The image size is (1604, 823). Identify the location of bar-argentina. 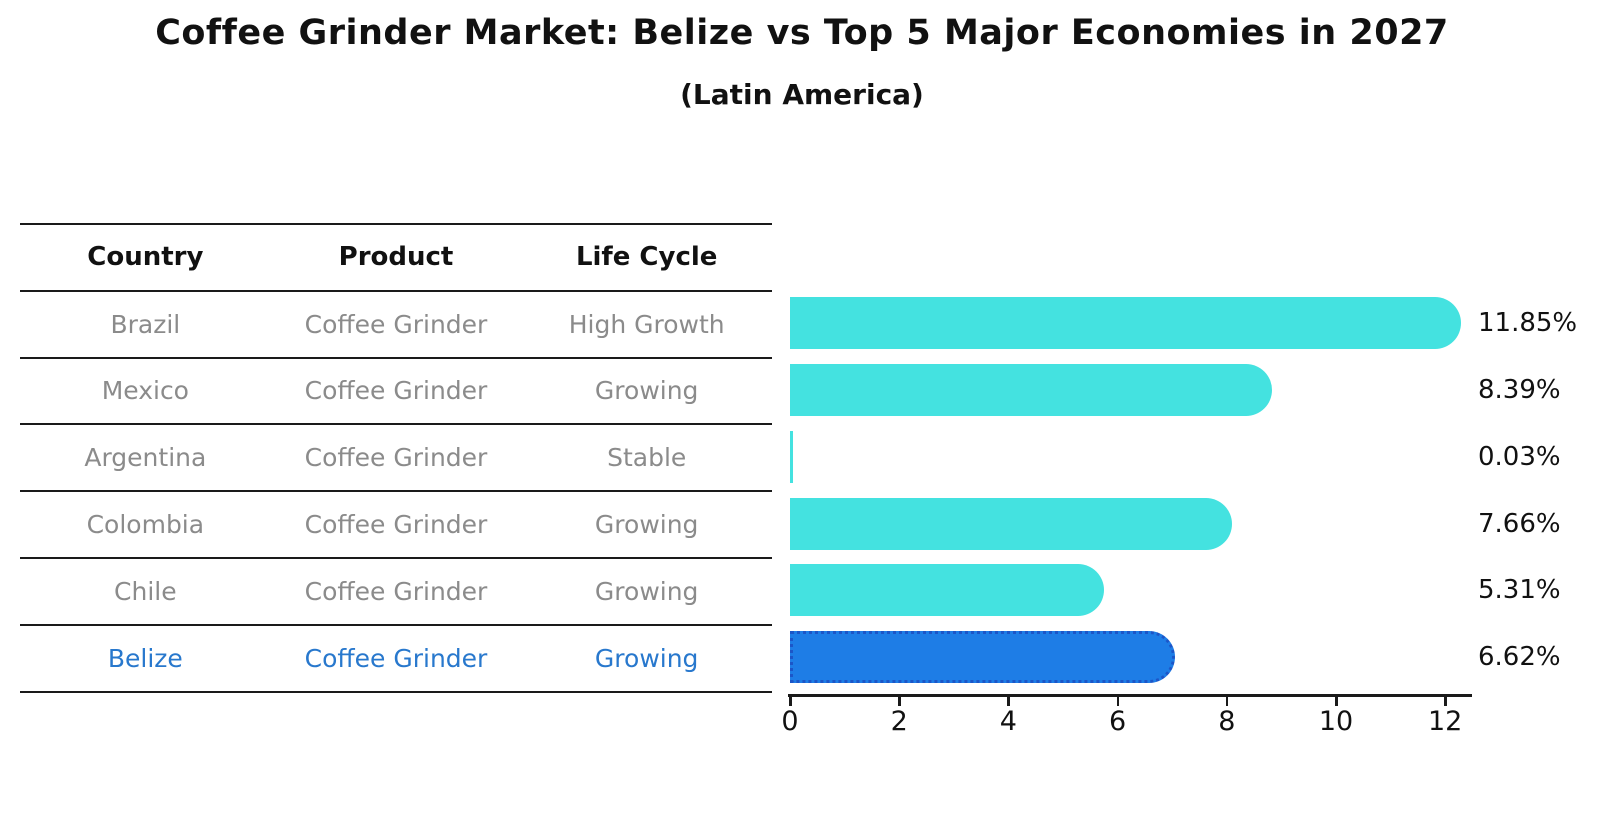
(791, 456).